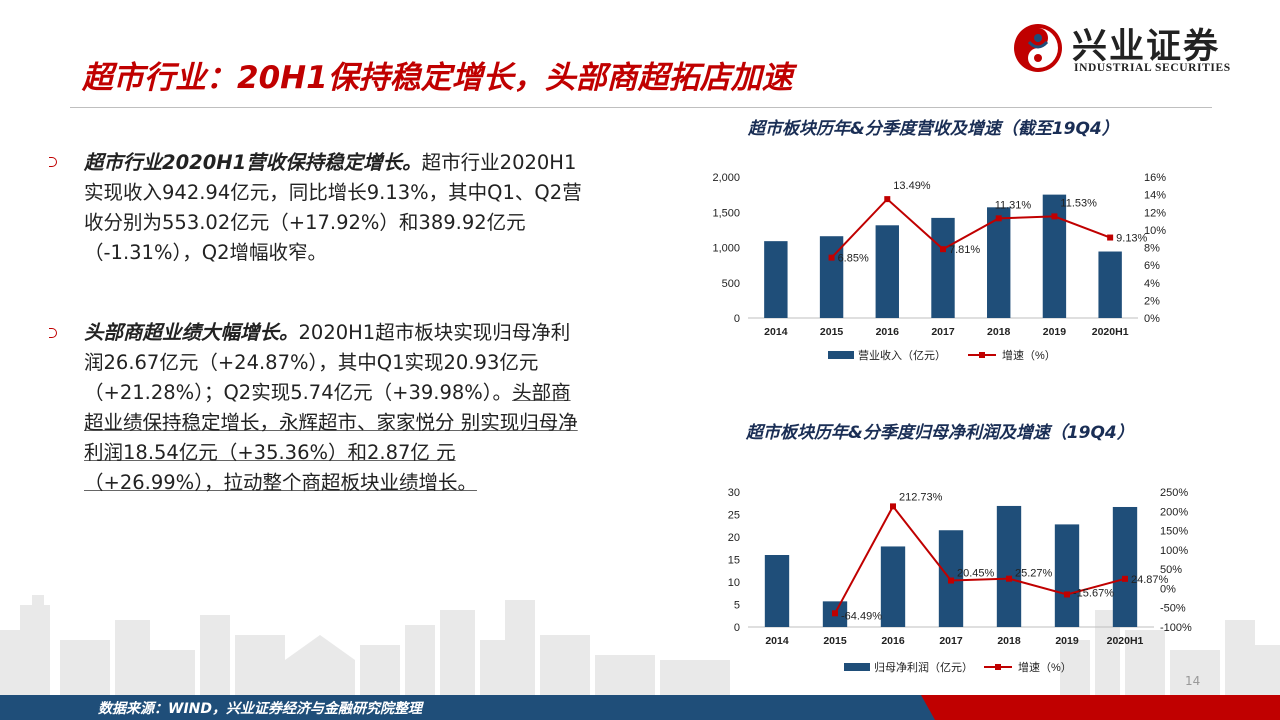 This screenshot has height=720, width=1280. I want to click on logo-chinese-text: 兴业证券, so click(1146, 47).